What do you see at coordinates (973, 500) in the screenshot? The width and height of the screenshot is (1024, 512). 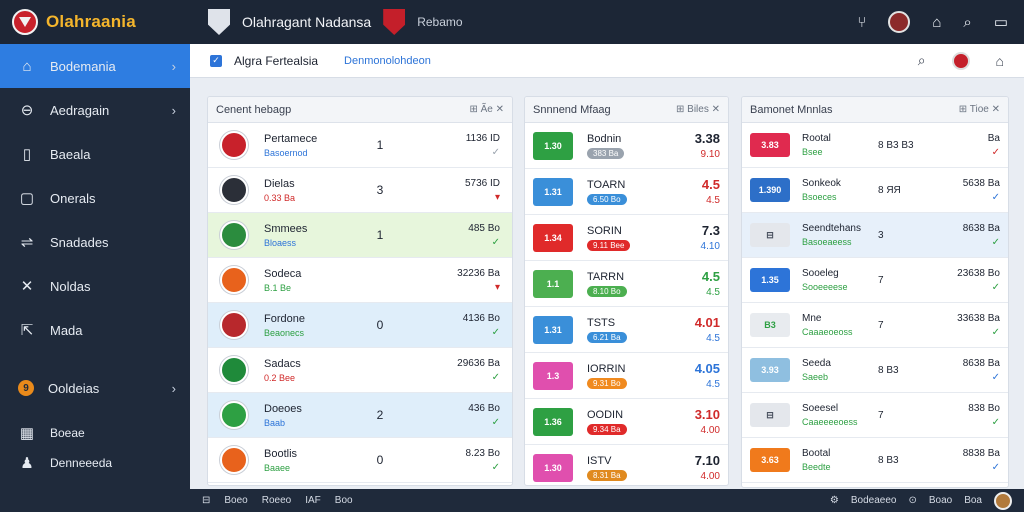 I see `footer-status: Boa` at bounding box center [973, 500].